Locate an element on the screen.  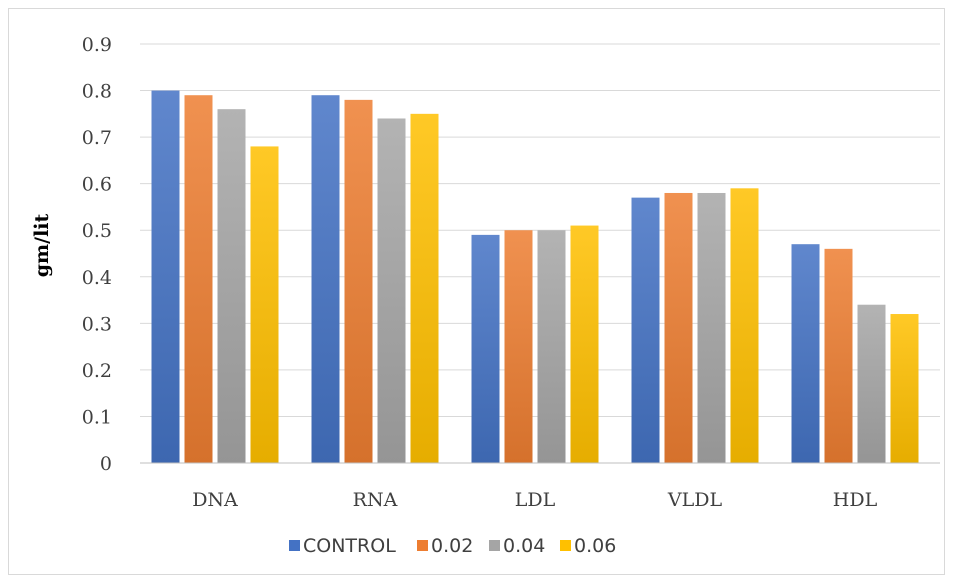
legend: CONTROL 0.02 0.04 0.06 is located at coordinates (452, 546).